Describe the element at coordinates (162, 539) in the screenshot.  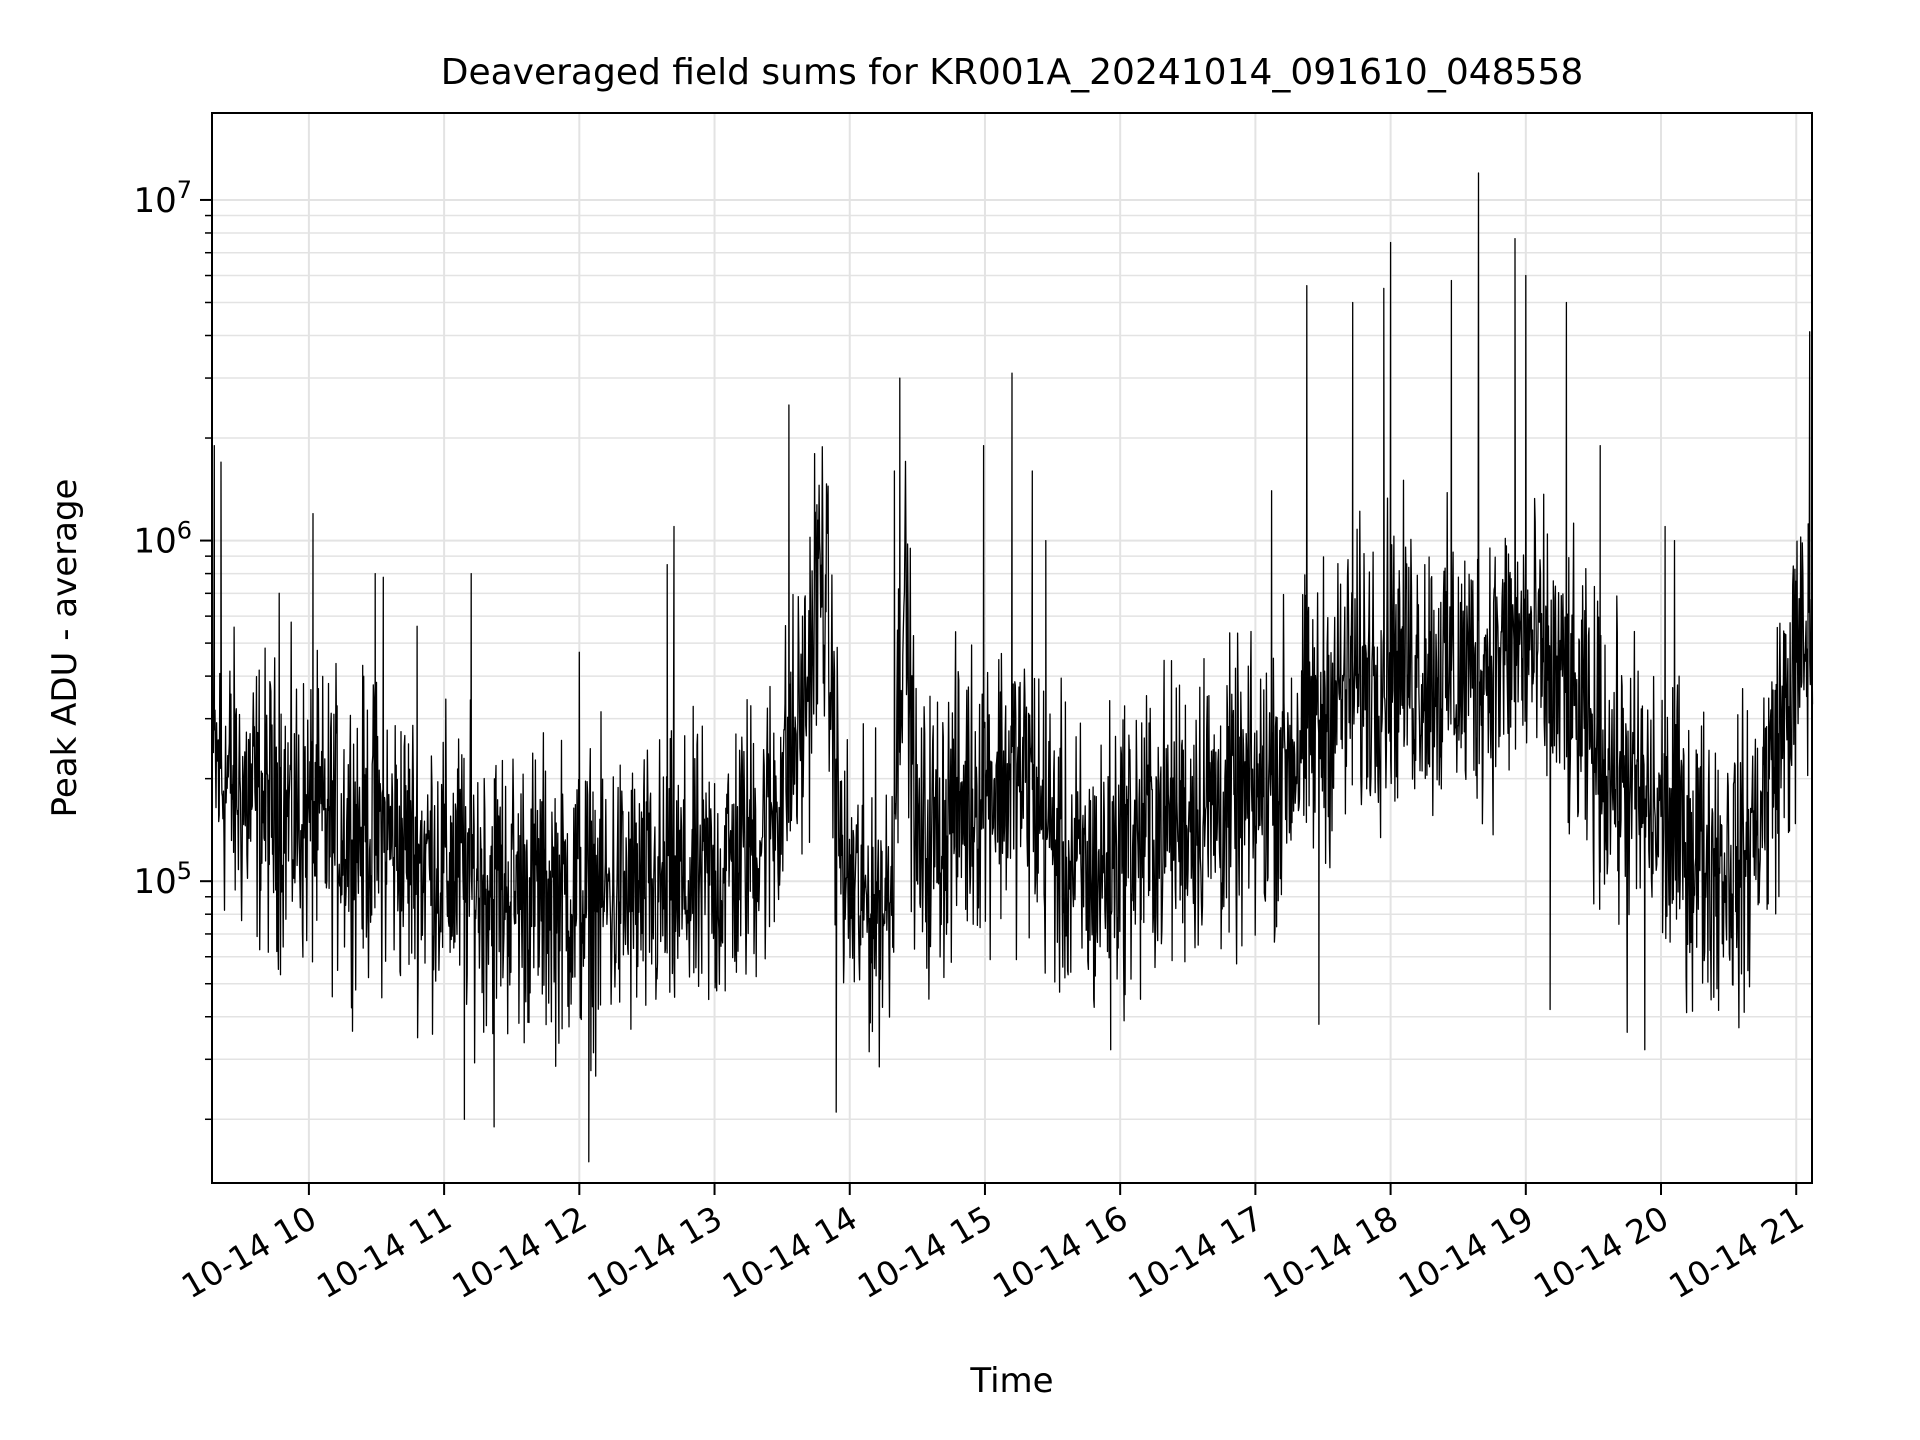
I see `y-tick-label: 10⁶` at that location.